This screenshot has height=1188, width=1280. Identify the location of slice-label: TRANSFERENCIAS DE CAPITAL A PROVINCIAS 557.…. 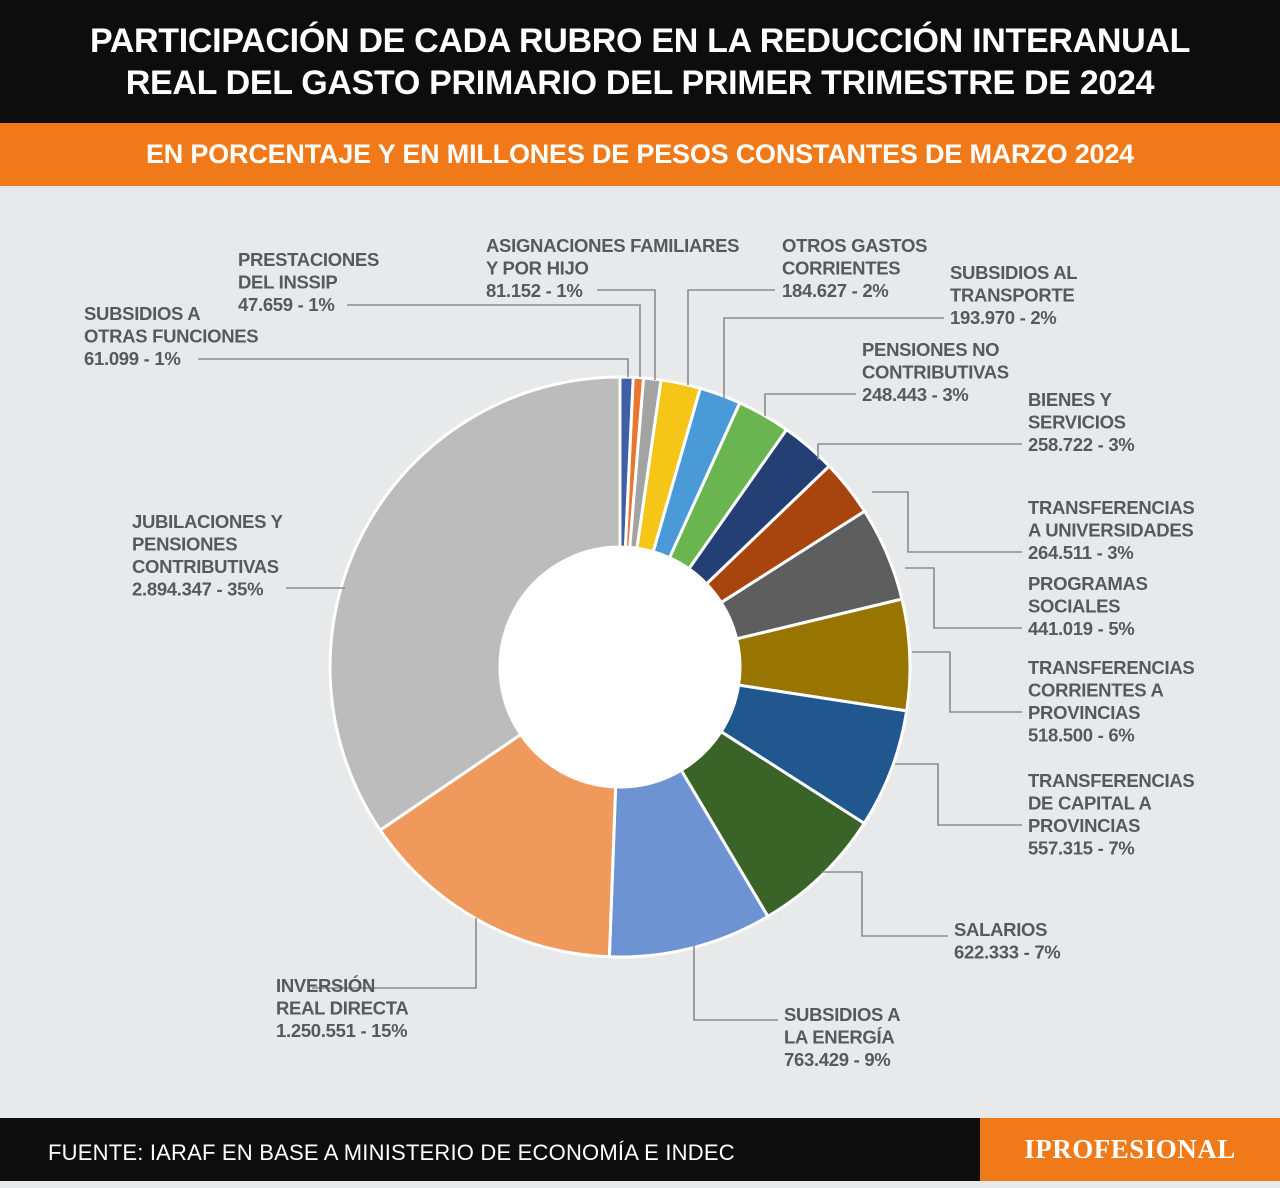
(1111, 814).